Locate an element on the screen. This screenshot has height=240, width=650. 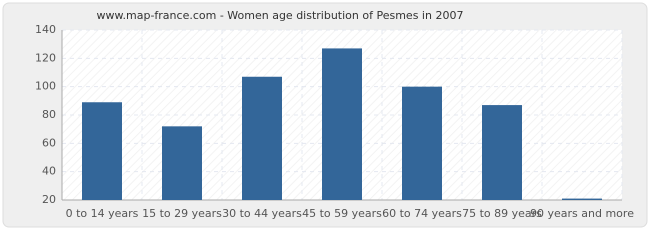
x-tick-label: 75 to 89 years is located at coordinates (502, 213).